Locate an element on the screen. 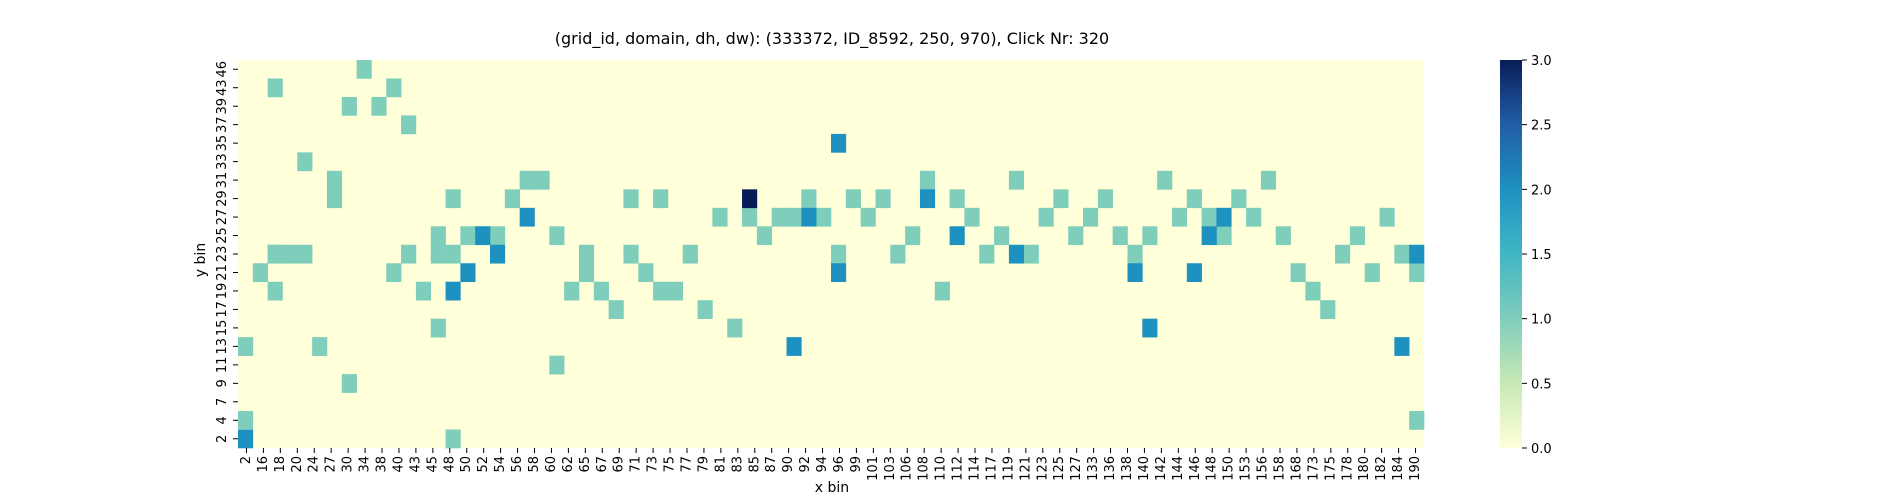 This screenshot has width=1900, height=500. x-tick-label: 77 is located at coordinates (687, 464).